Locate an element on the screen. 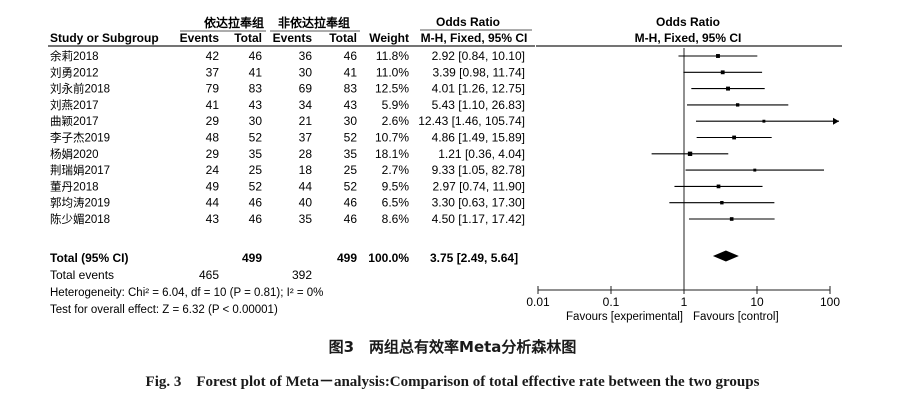 The height and width of the screenshot is (403, 905). study-weight: 6.5% is located at coordinates (396, 203).